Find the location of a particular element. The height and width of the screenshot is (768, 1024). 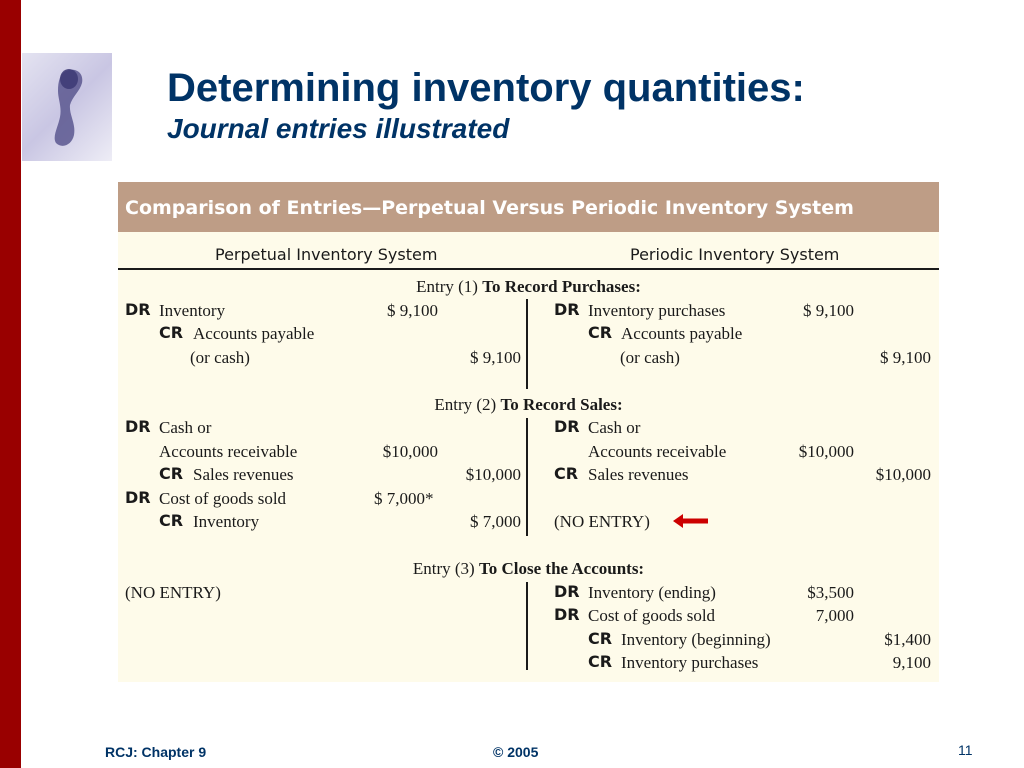

perpetual-cost-of-goods-sold: Cost of goods sold is located at coordinates (223, 498).